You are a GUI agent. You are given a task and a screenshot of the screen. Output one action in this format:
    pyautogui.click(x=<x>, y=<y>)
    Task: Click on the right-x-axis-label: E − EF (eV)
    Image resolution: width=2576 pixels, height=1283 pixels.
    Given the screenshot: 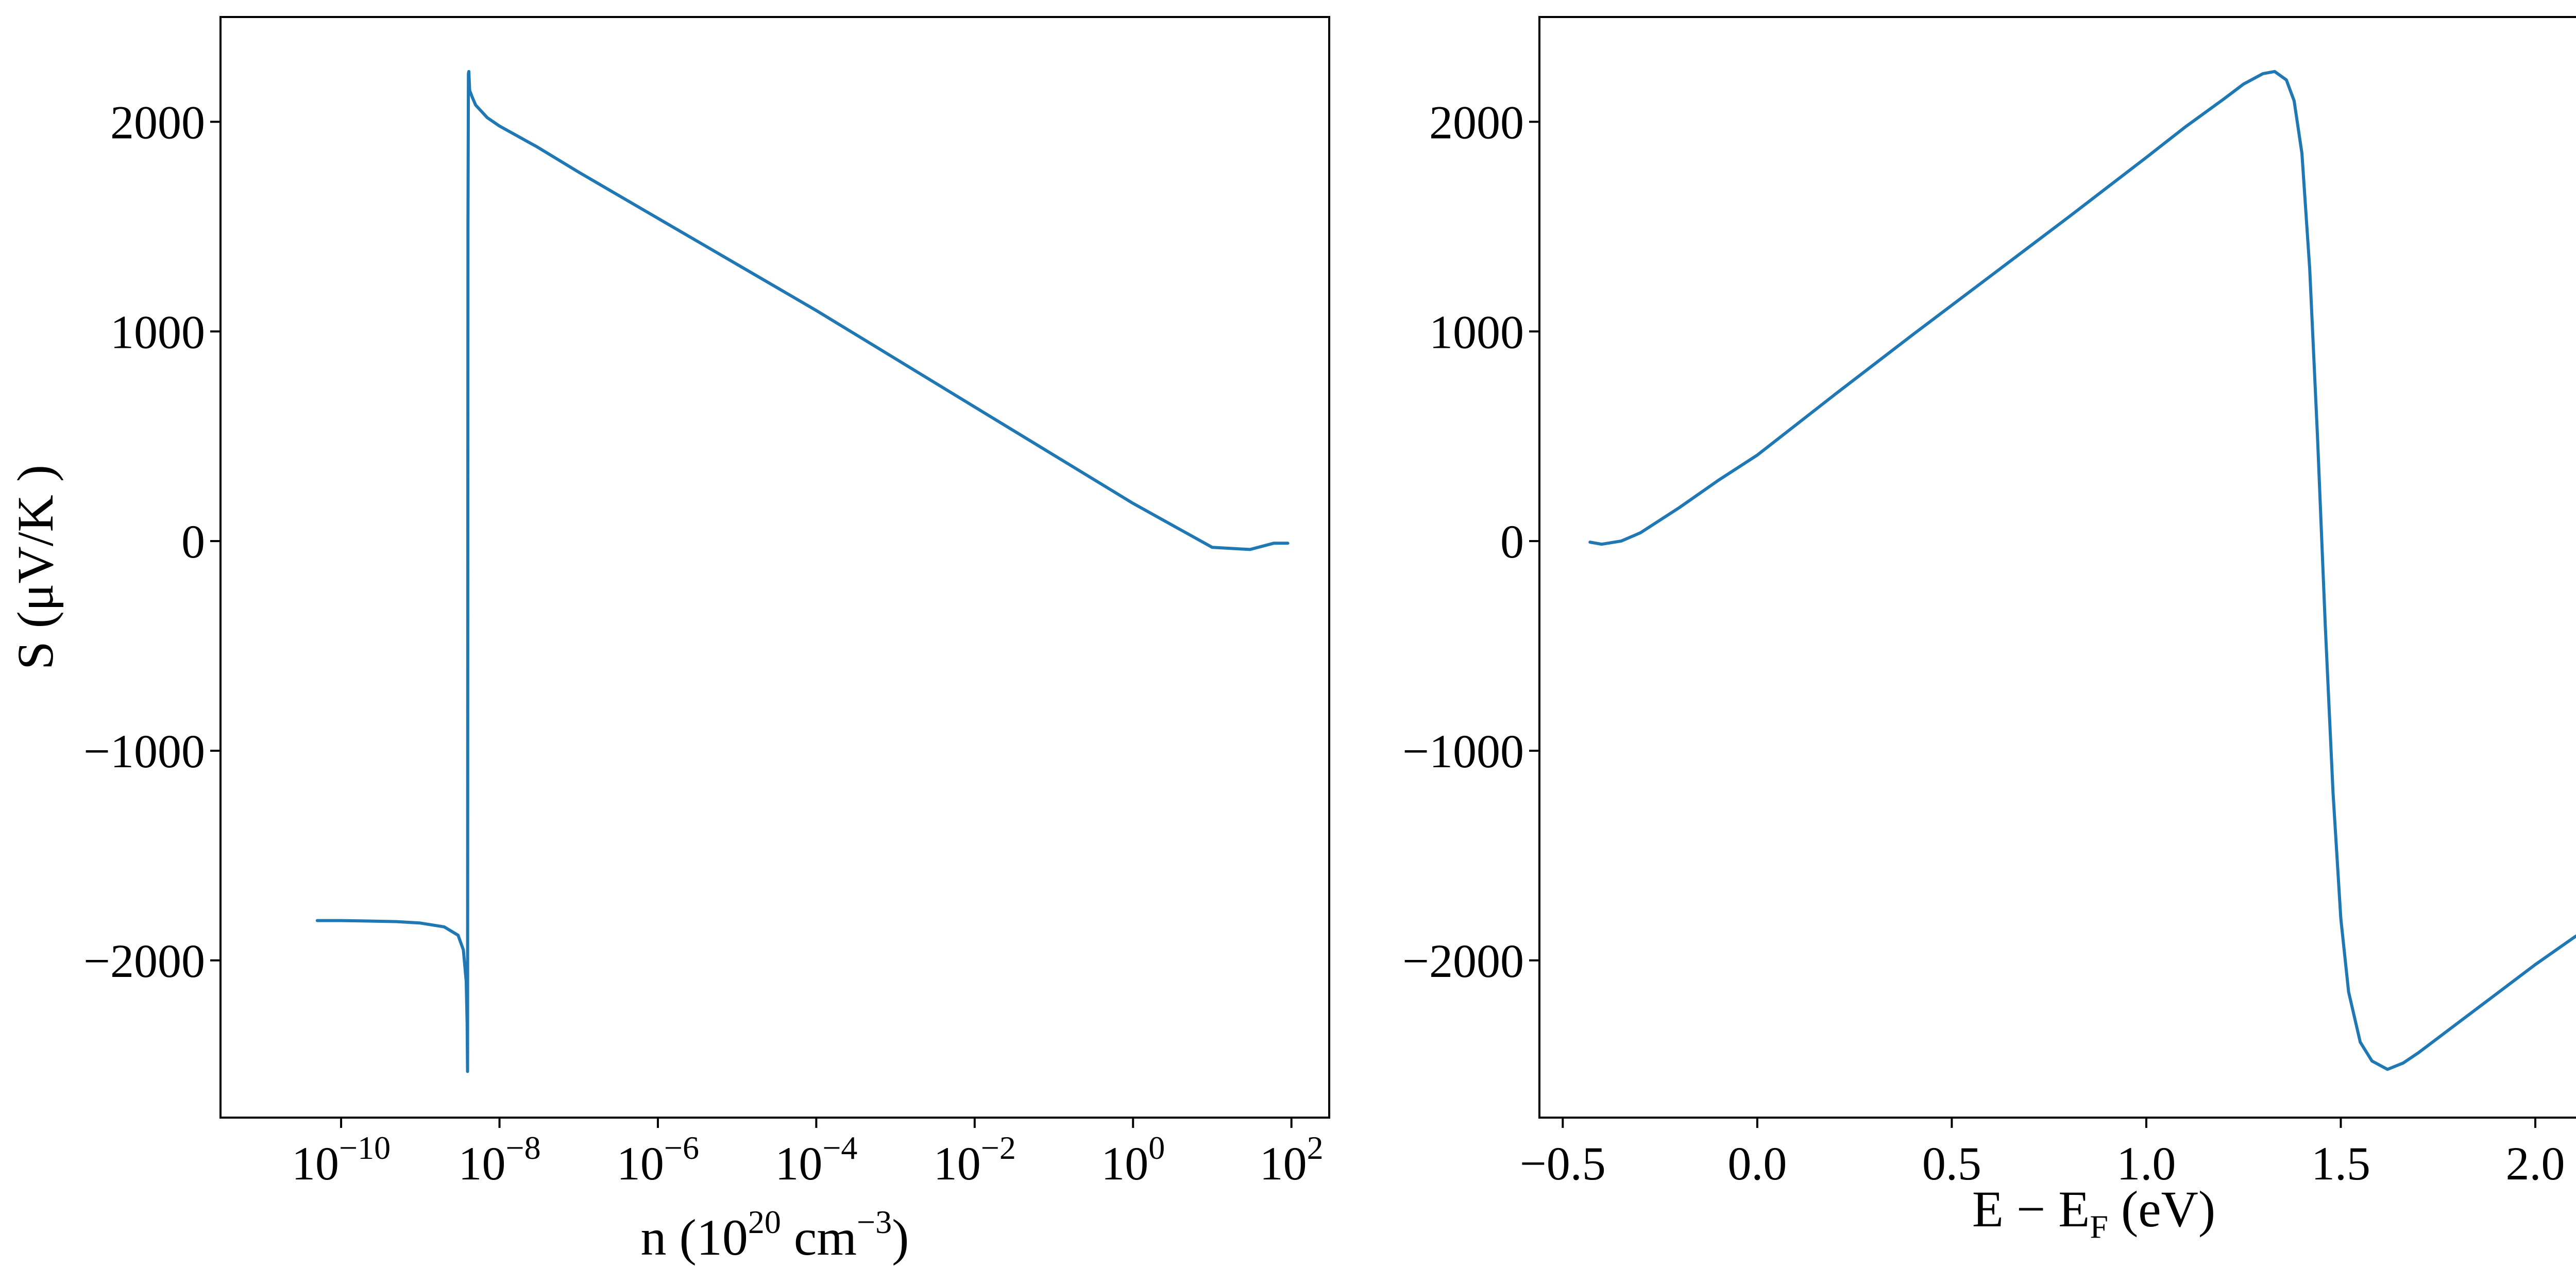 What is the action you would take?
    pyautogui.click(x=2093, y=1212)
    